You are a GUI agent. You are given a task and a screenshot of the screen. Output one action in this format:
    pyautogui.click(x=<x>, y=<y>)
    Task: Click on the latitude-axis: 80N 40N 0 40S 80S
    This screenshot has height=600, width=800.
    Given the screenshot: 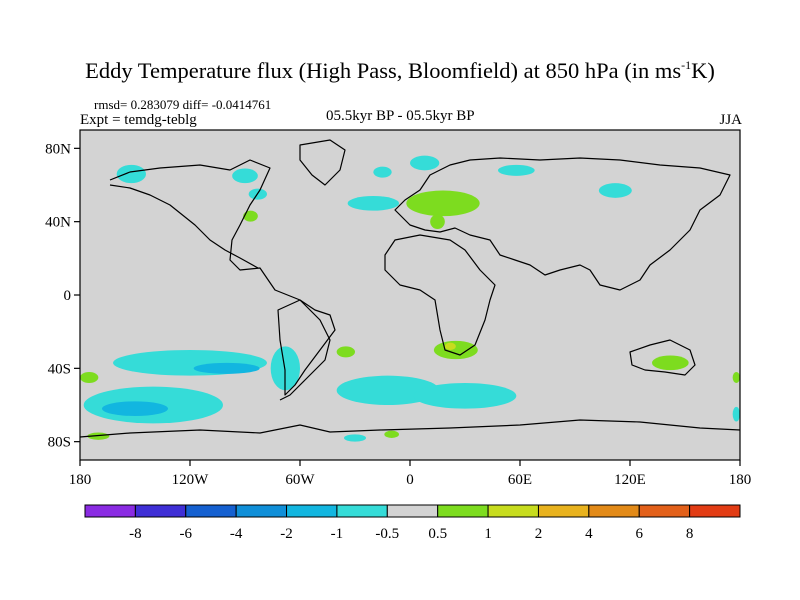 What is the action you would take?
    pyautogui.click(x=62, y=296)
    